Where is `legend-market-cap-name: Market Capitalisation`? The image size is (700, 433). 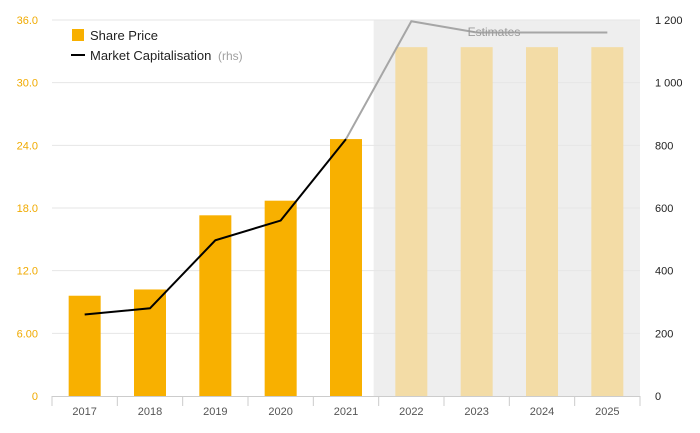
legend-market-cap-name: Market Capitalisation is located at coordinates (150, 55).